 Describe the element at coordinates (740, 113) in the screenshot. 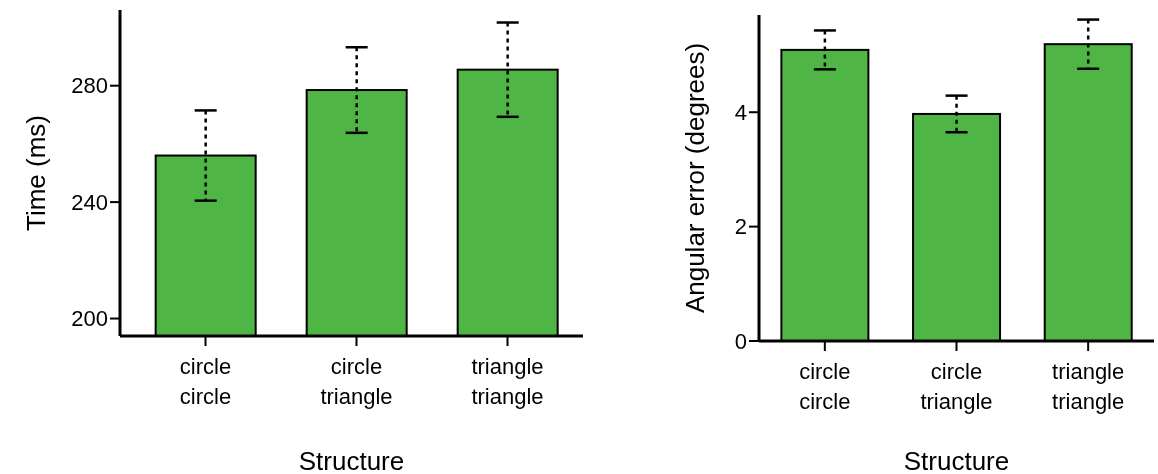

I see `y-tick-label: 4` at that location.